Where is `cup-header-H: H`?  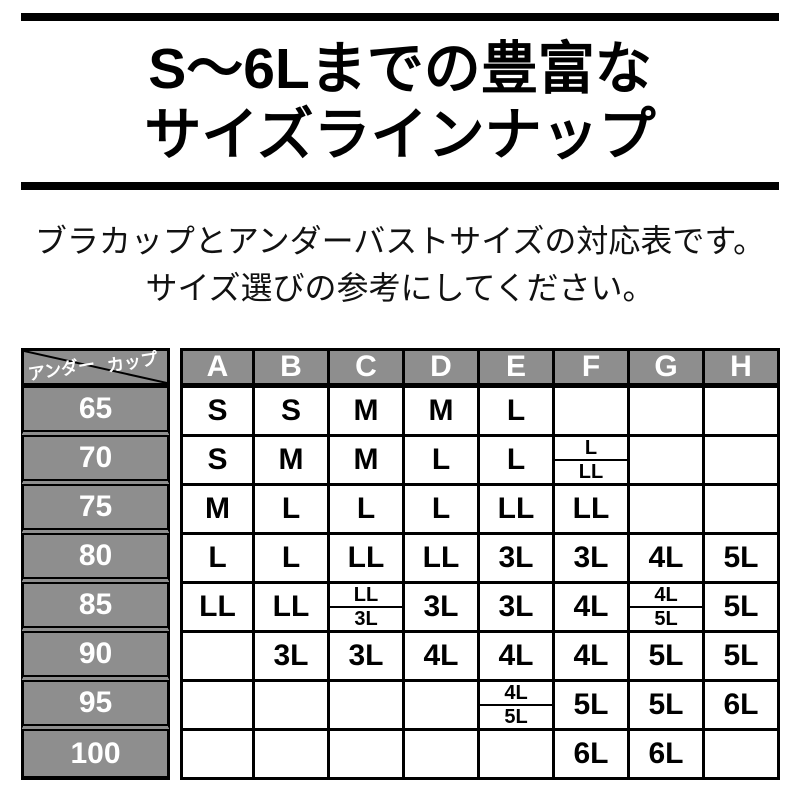
cup-header-H: H is located at coordinates (742, 368).